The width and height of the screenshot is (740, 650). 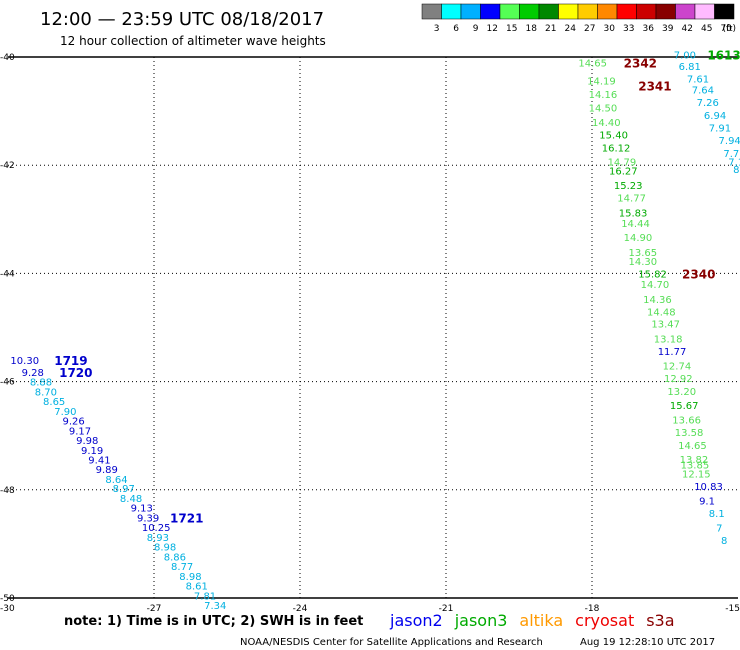 What do you see at coordinates (437, 29) in the screenshot?
I see `legend-label-3: 3` at bounding box center [437, 29].